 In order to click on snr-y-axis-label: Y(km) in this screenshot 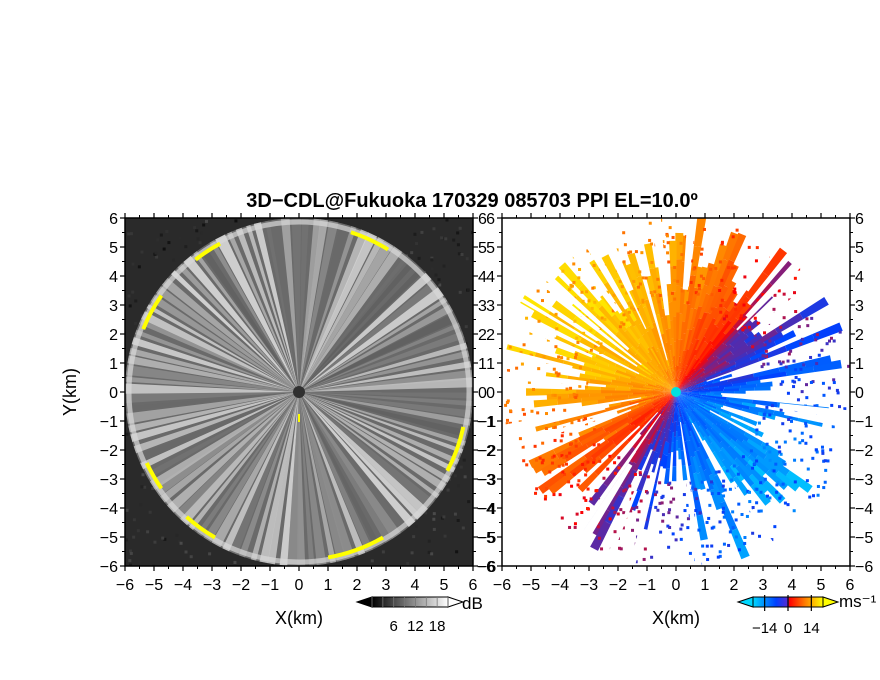, I will do `click(70, 392)`.